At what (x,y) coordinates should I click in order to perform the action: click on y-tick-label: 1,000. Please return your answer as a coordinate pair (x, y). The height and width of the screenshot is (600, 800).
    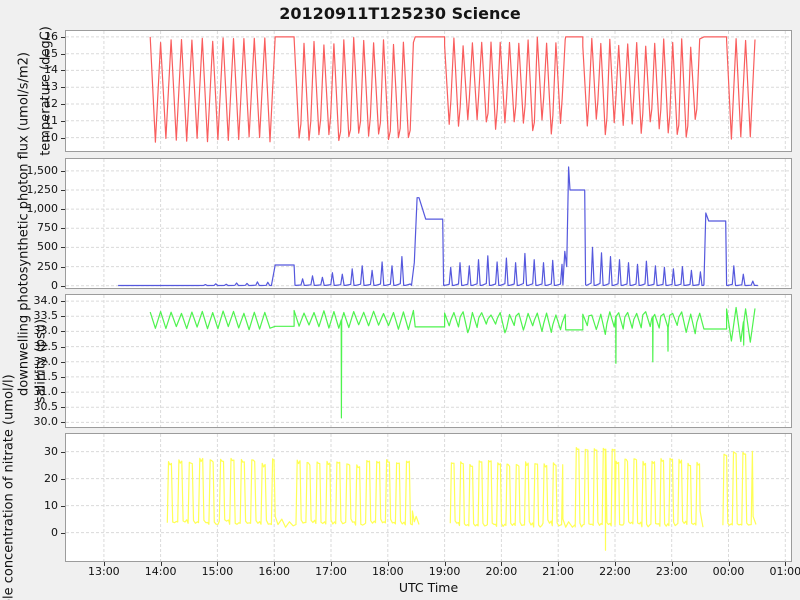
    Looking at the image, I should click on (42, 209).